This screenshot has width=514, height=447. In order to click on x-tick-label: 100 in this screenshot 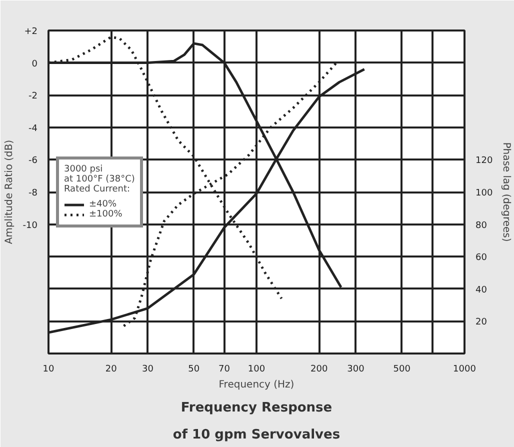, I will do `click(257, 369)`.